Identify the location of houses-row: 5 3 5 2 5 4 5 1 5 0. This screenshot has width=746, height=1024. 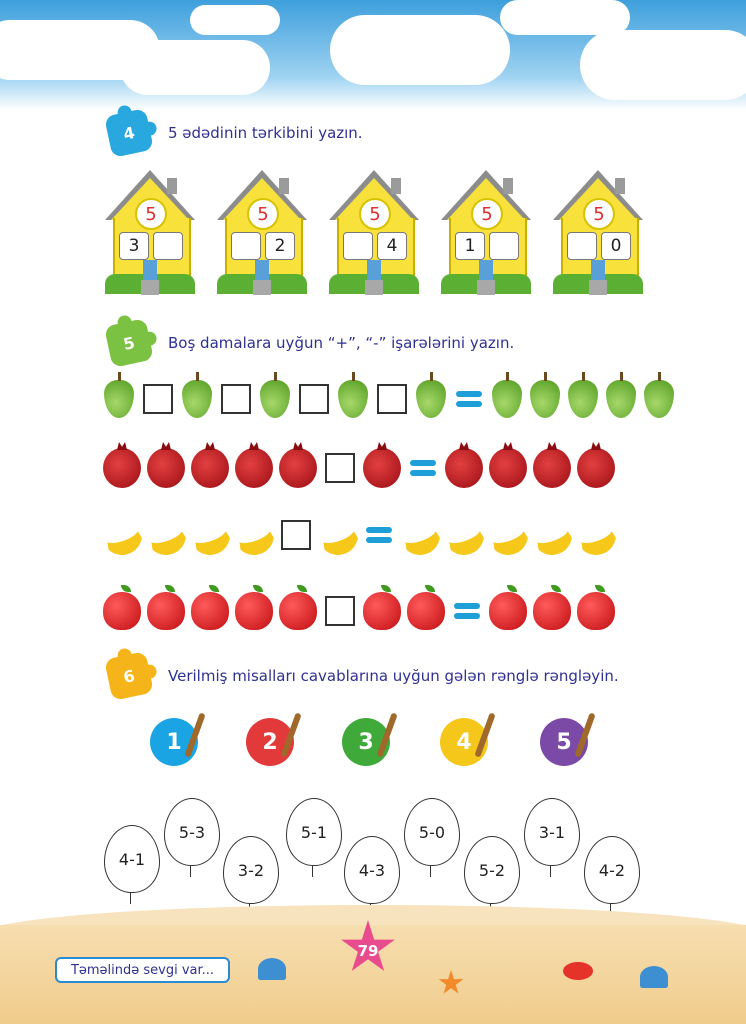
(375, 235).